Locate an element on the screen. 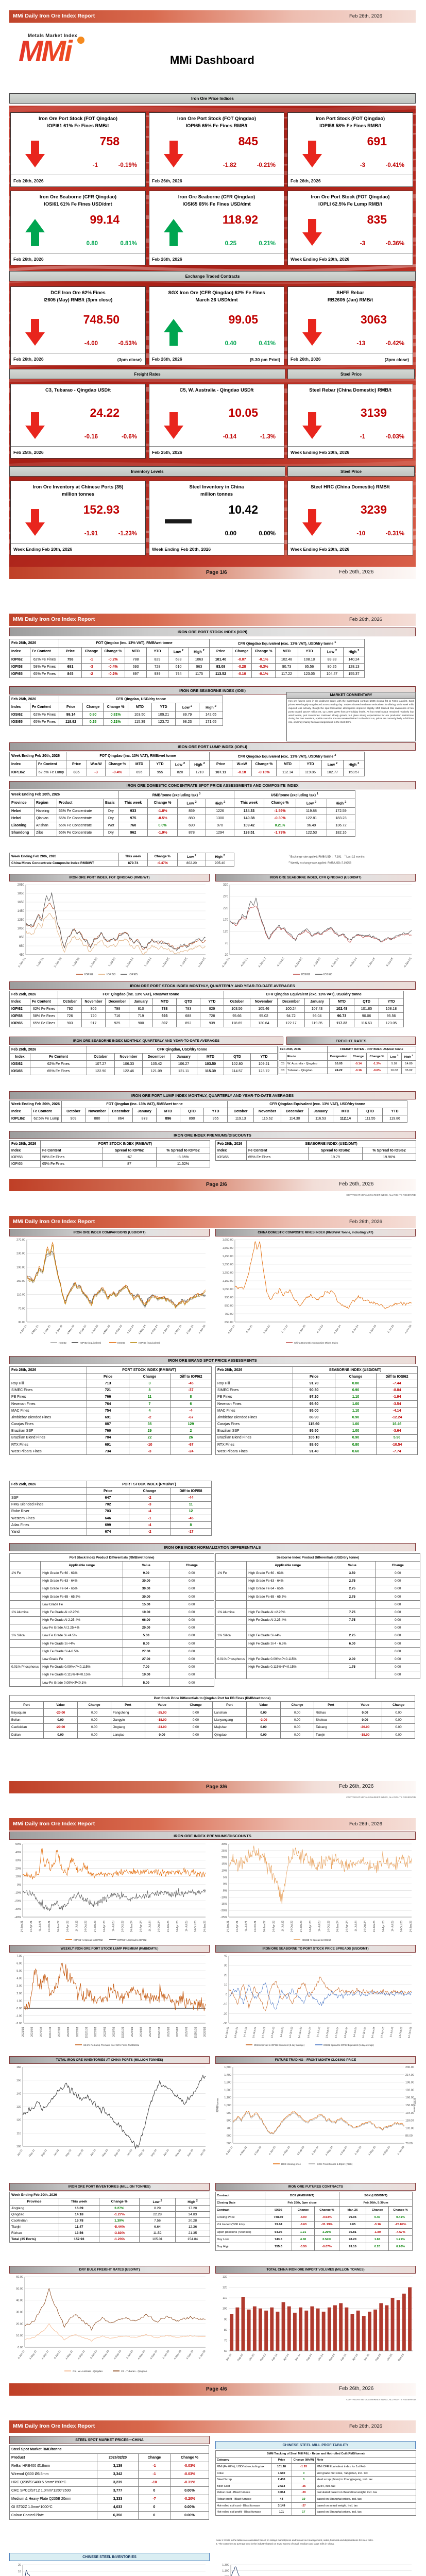 This screenshot has height=2576, width=426. svg-text: 0% is located at coordinates (225, 1884).